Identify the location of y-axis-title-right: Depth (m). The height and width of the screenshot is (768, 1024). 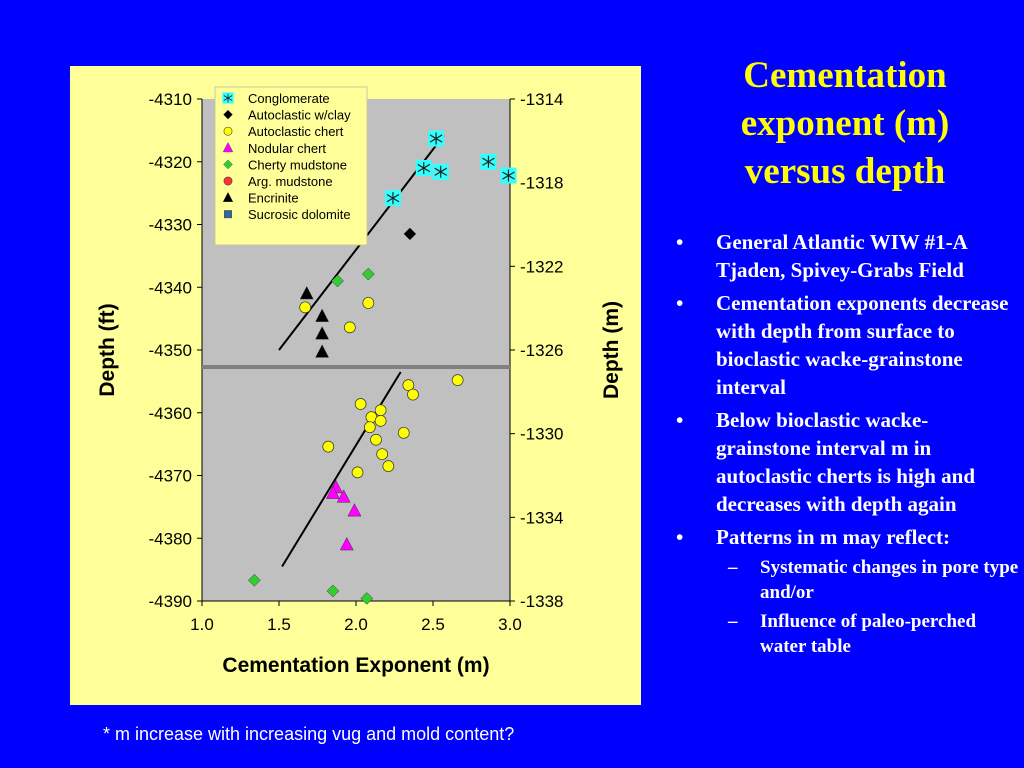
(611, 350).